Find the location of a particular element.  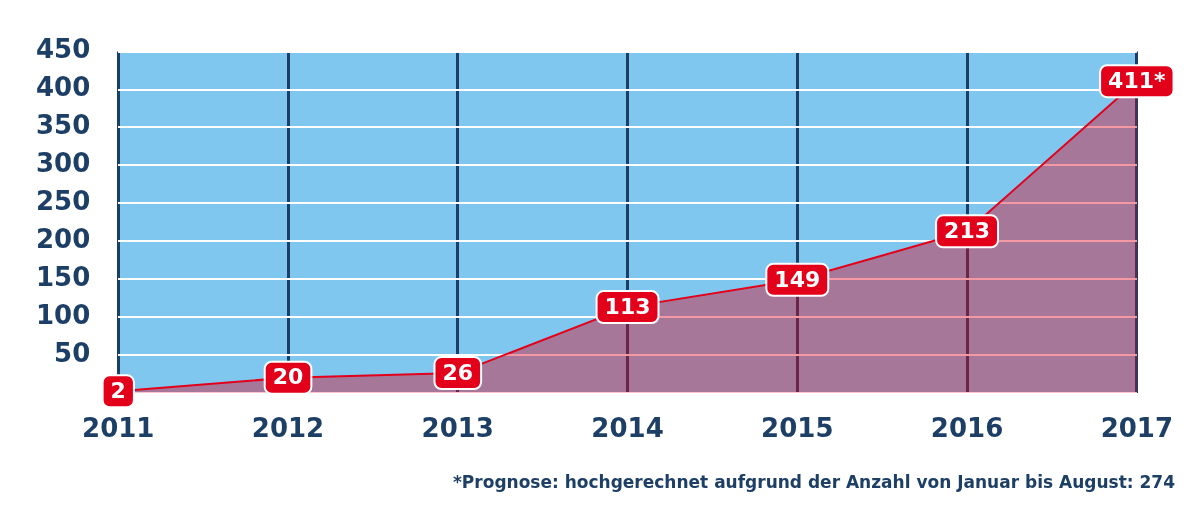

data-label: 2 is located at coordinates (118, 390).